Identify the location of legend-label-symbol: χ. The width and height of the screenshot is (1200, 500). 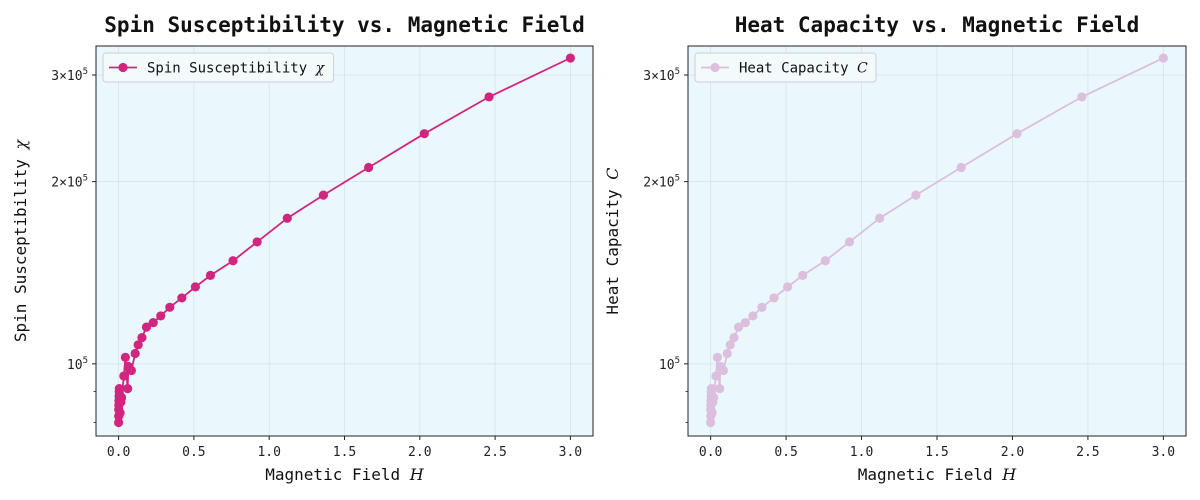
(320, 69).